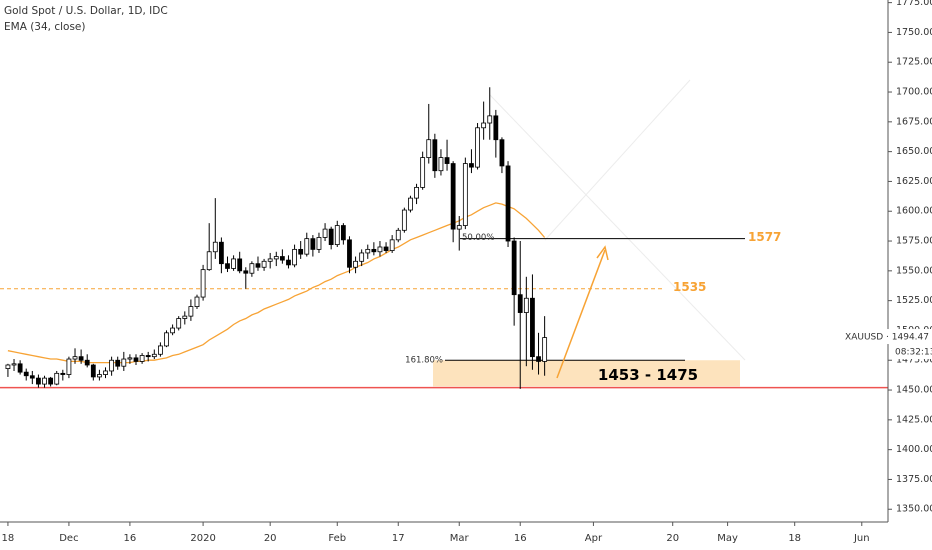  I want to click on y-tick-label: 1400.00, so click(914, 449).